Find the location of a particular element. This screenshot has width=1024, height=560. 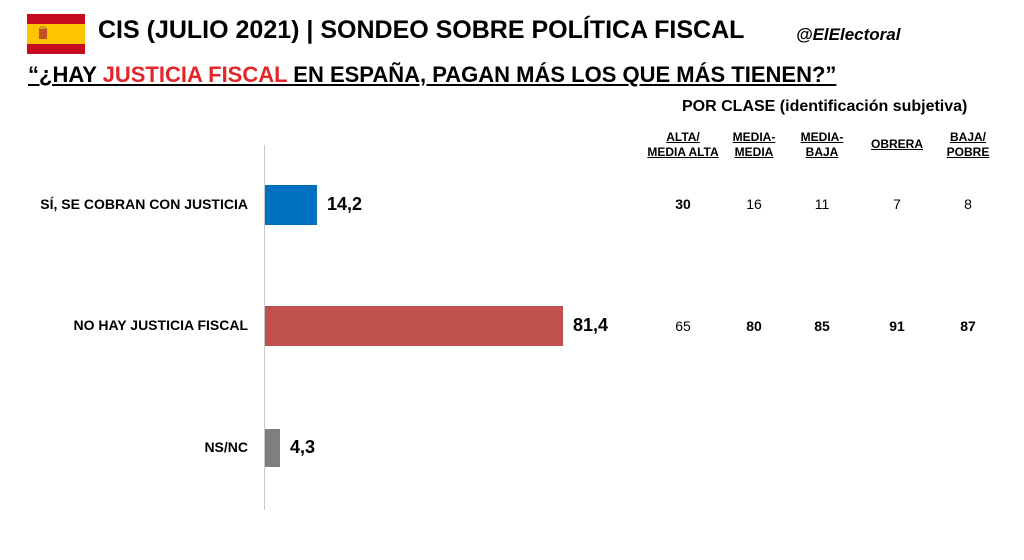

class-table-cell: 7 is located at coordinates (897, 204).